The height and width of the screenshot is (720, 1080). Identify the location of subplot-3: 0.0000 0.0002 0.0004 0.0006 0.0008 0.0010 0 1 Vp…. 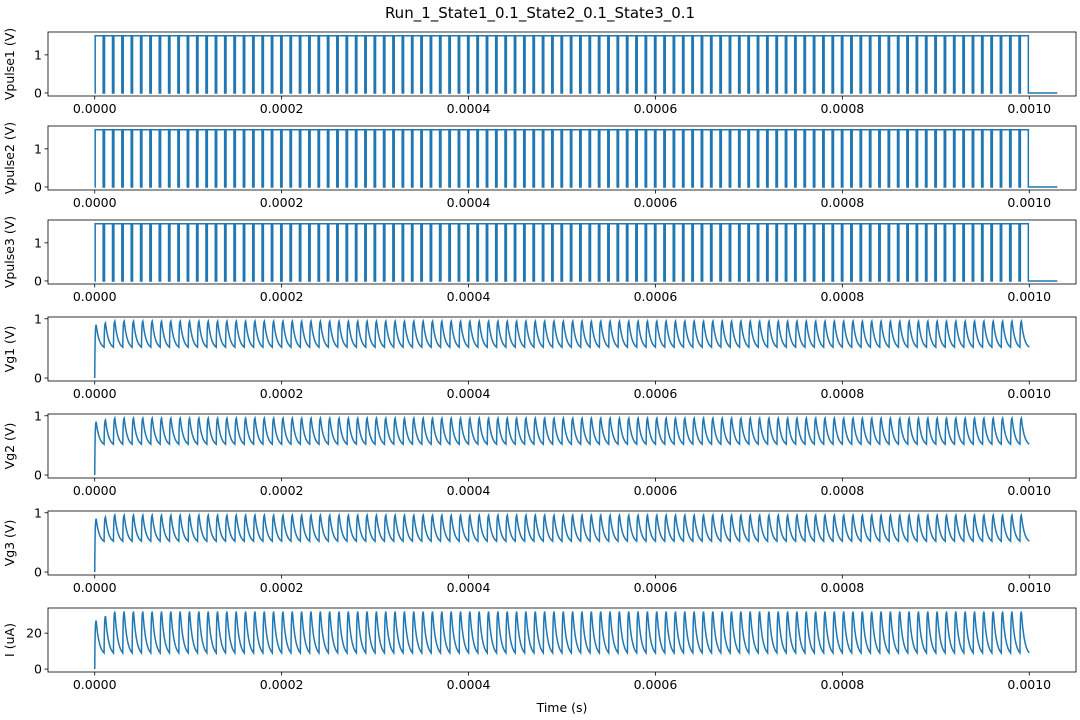
(539, 260).